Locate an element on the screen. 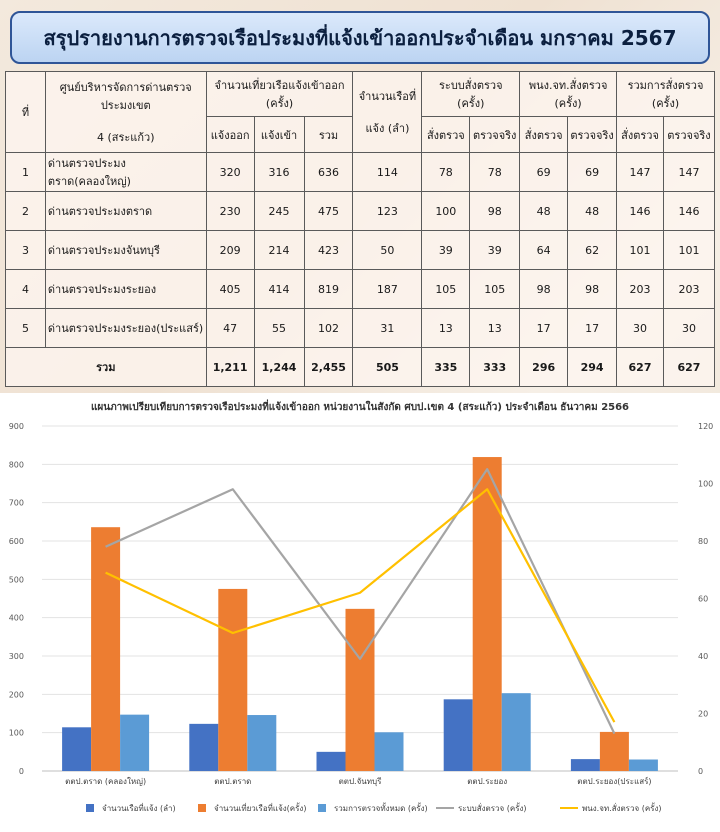  subheader-total-actual: ตรวจจริง is located at coordinates (689, 134).